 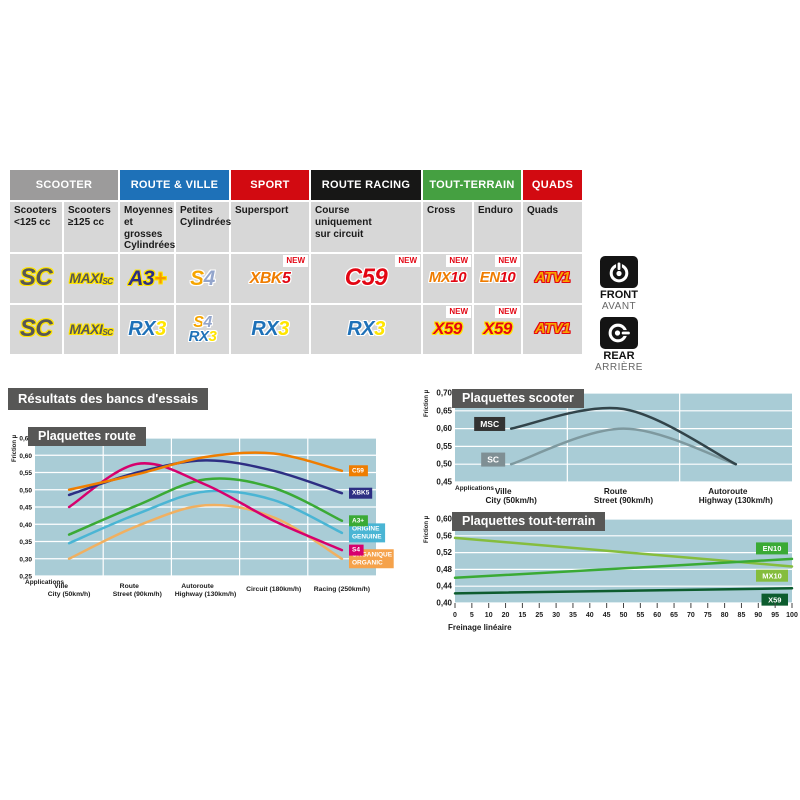 I want to click on front-cell-maxisc: MAXISC, so click(x=91, y=278).